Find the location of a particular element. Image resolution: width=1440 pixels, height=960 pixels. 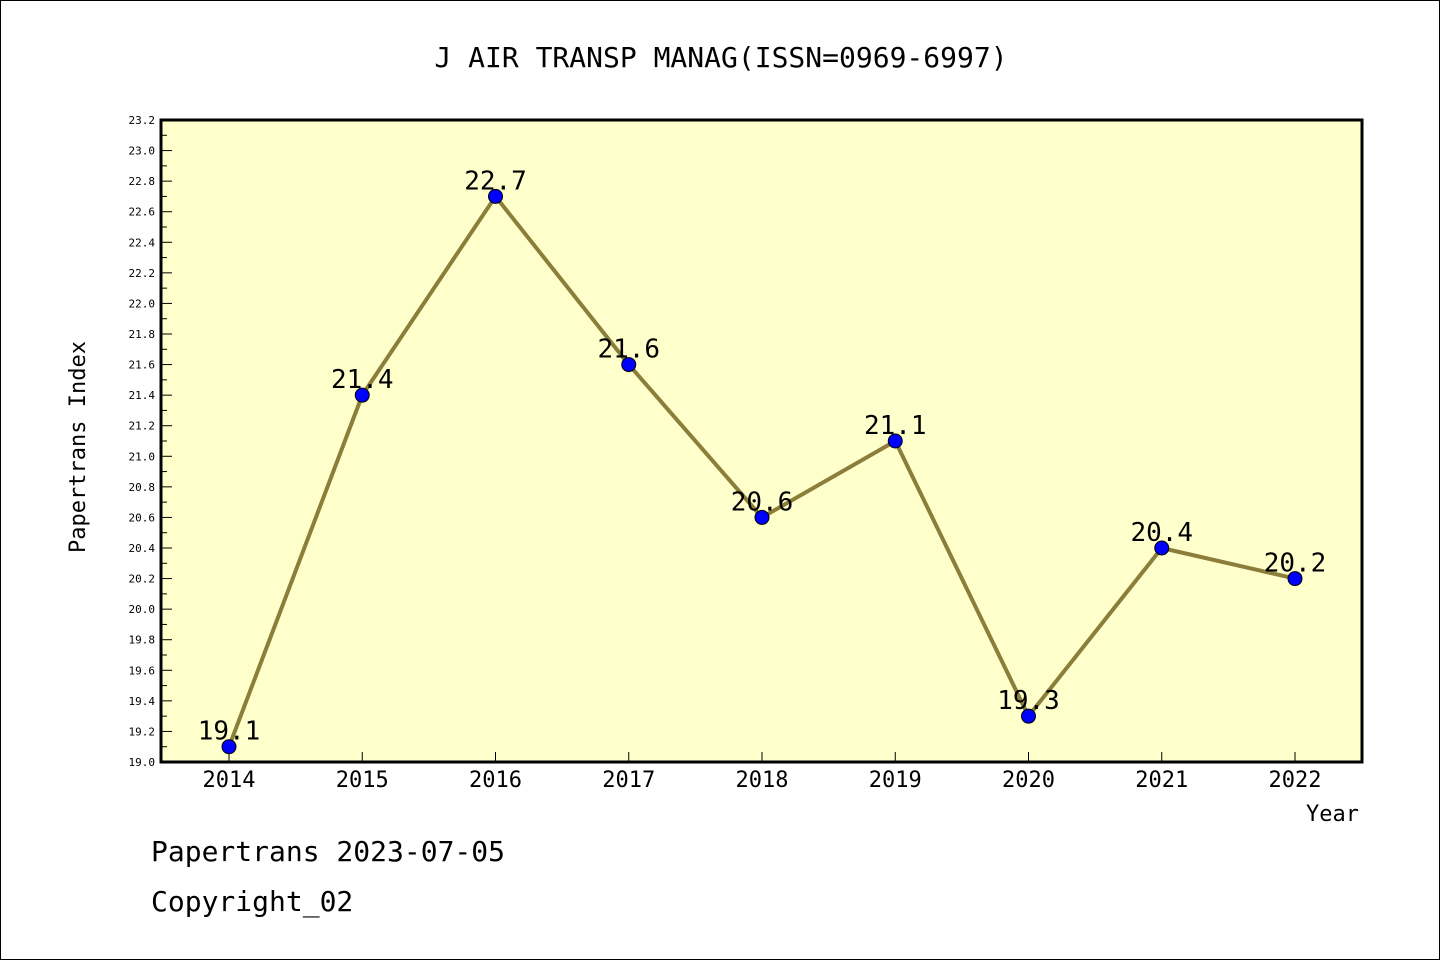

data-label: 20.4 is located at coordinates (1161, 533).